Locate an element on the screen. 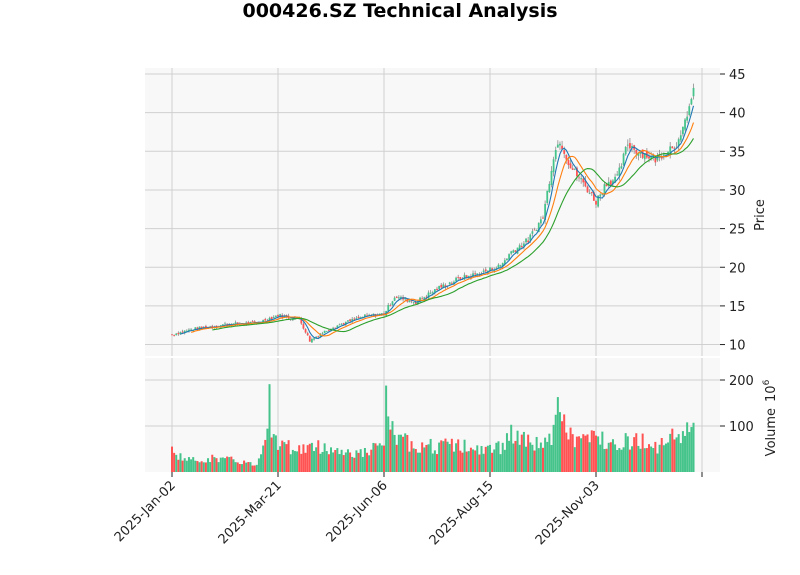 Image resolution: width=800 pixels, height=575 pixels. volume-axis-label: Volume106 is located at coordinates (770, 417).